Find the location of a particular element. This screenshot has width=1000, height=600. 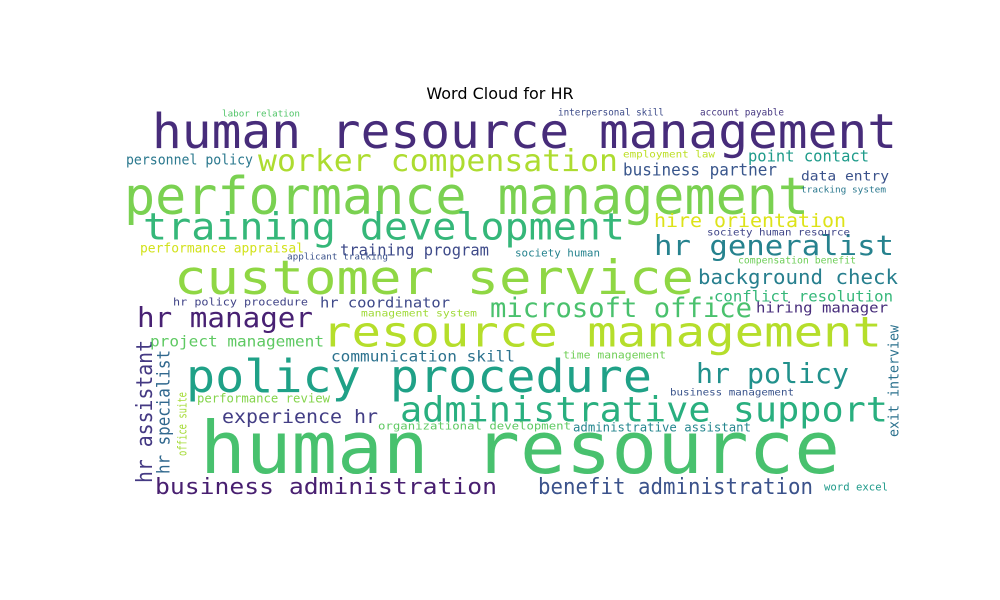

word-society-human: society human is located at coordinates (557, 253).